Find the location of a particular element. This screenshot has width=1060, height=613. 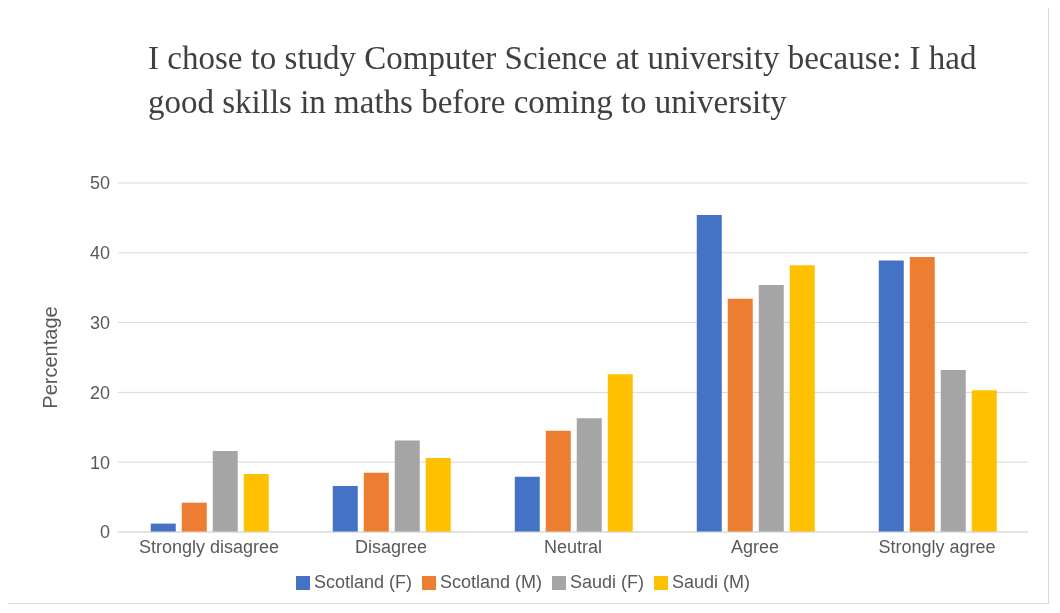

x-tick-label: Agree is located at coordinates (755, 546).